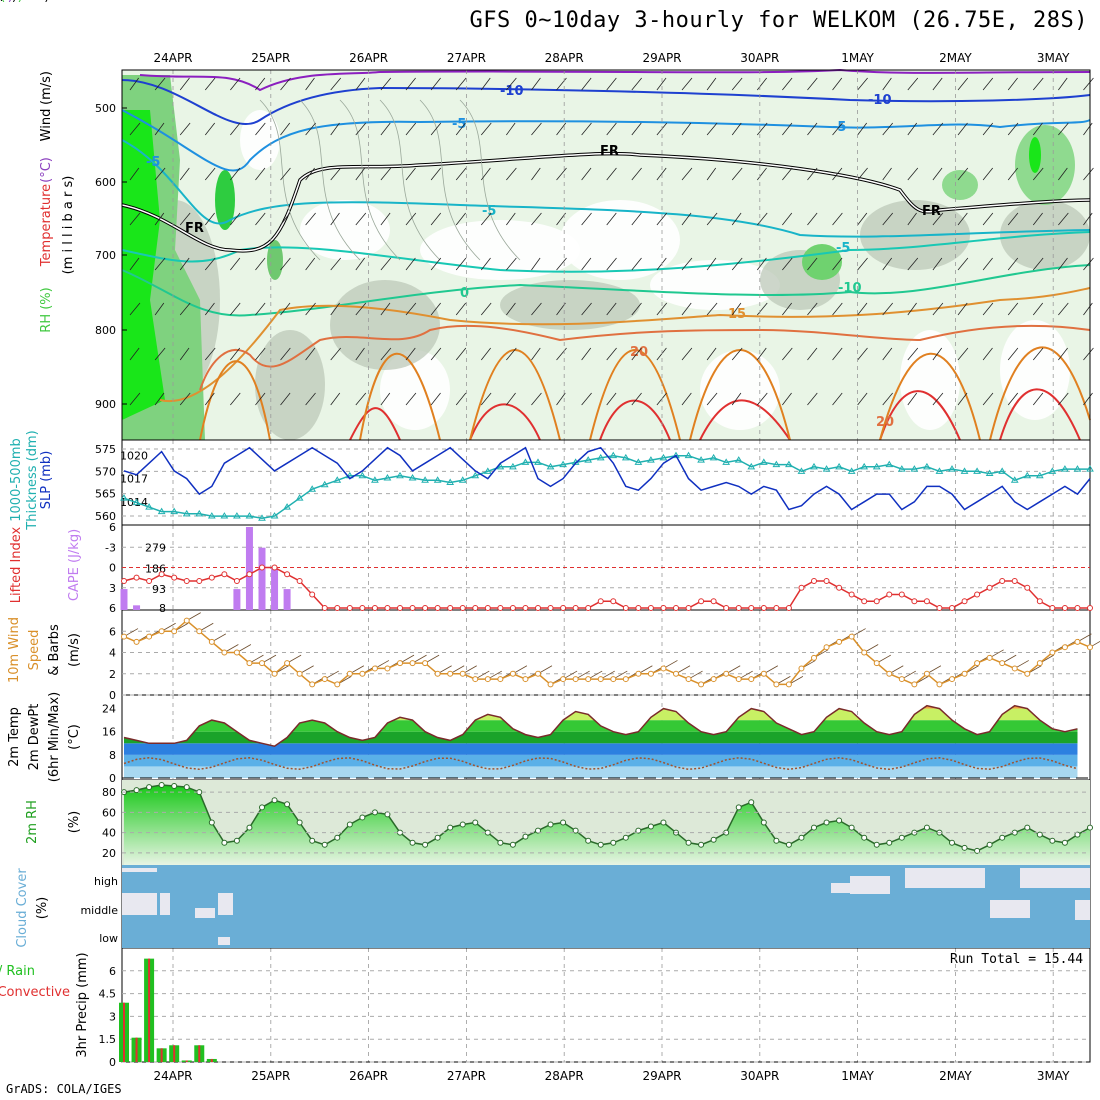  Describe the element at coordinates (600, 726) in the screenshot. I see `temp-2m-line` at that location.